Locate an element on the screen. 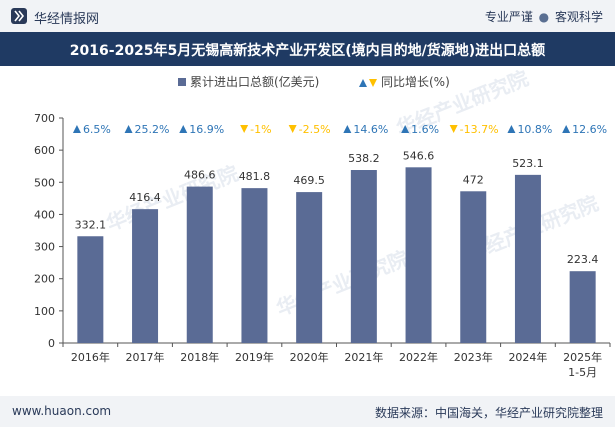 This screenshot has height=427, width=615. y-tick-label: 0 is located at coordinates (51, 343).